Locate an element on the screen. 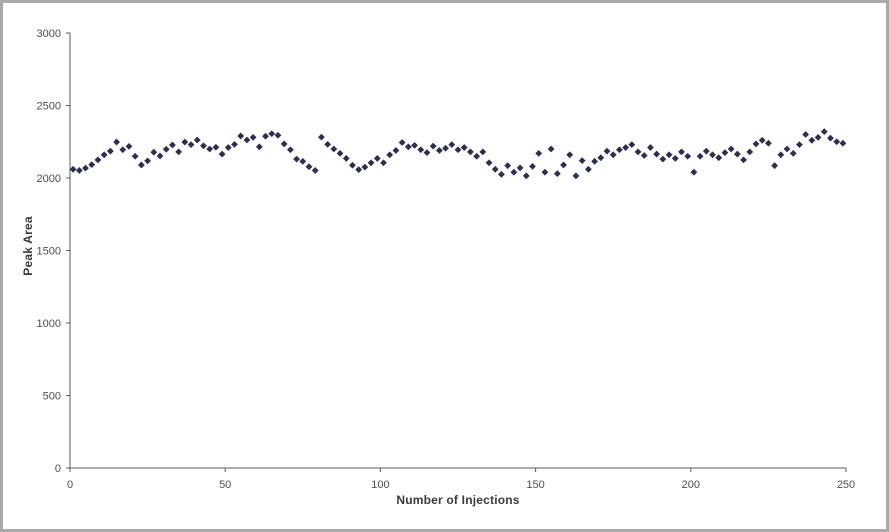 This screenshot has width=889, height=532. x-tick-label: 0 is located at coordinates (70, 485).